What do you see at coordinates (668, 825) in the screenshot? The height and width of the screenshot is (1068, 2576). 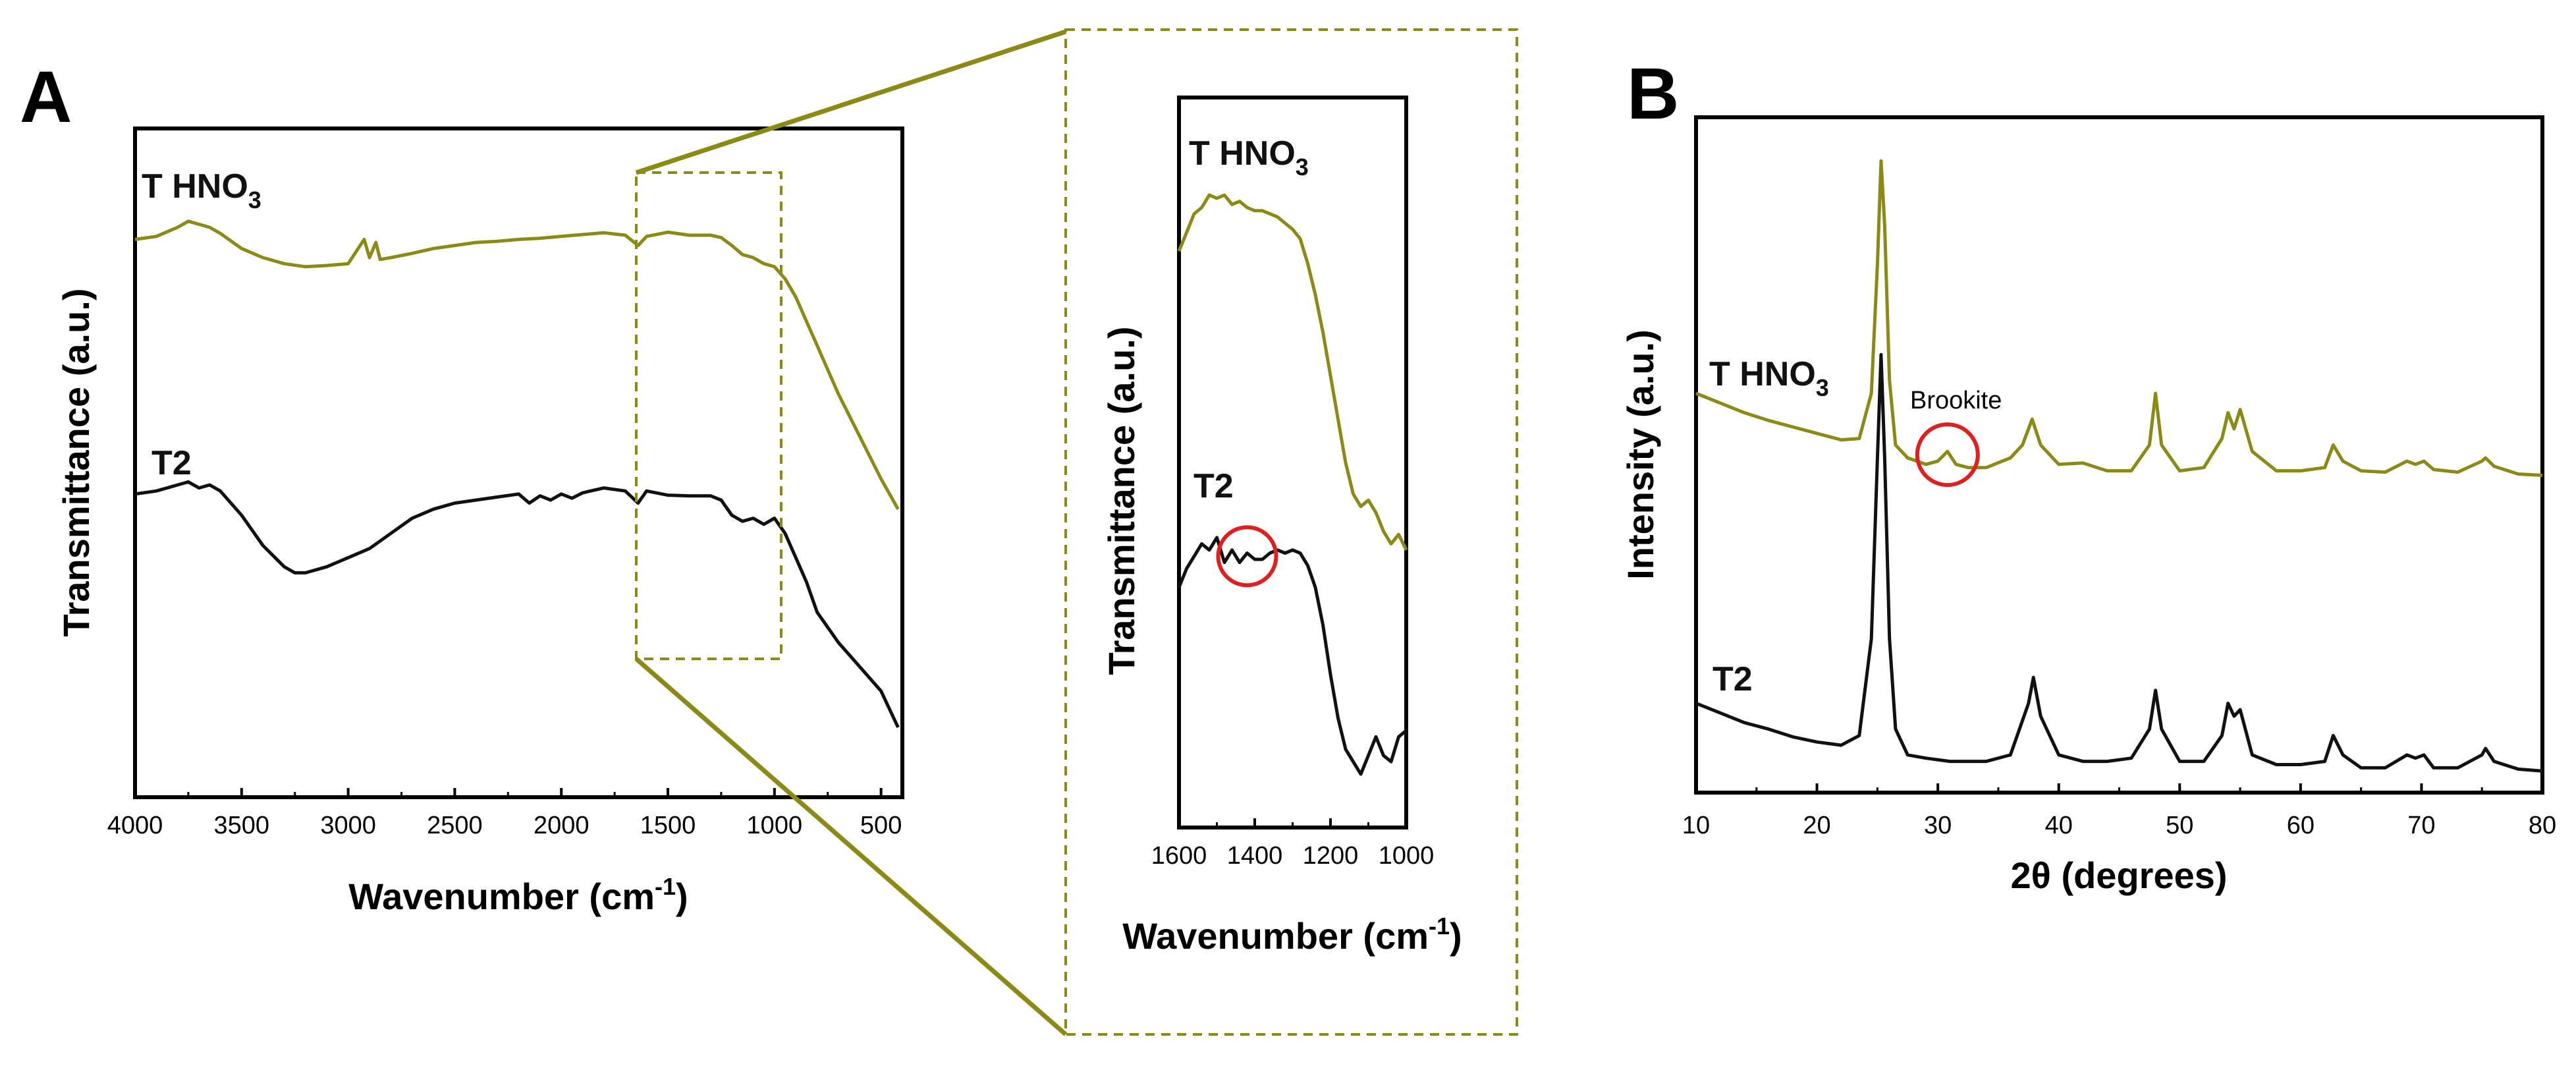 I see `panel-a-x-tick-label: 1500` at bounding box center [668, 825].